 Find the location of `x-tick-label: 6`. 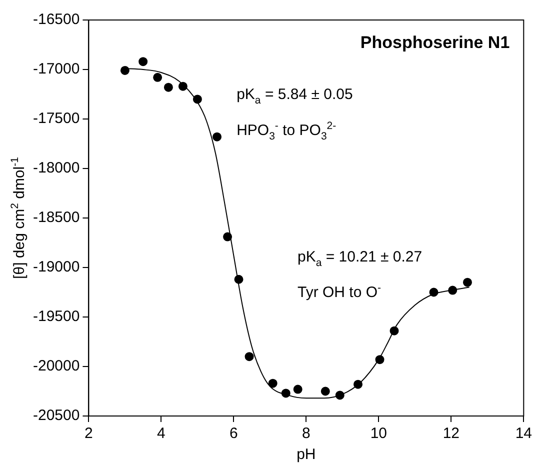

x-tick-label: 6 is located at coordinates (234, 433).